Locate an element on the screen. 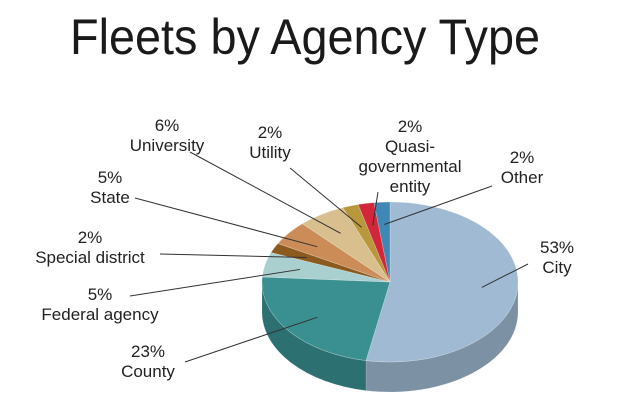  value-label: 23% is located at coordinates (148, 351).